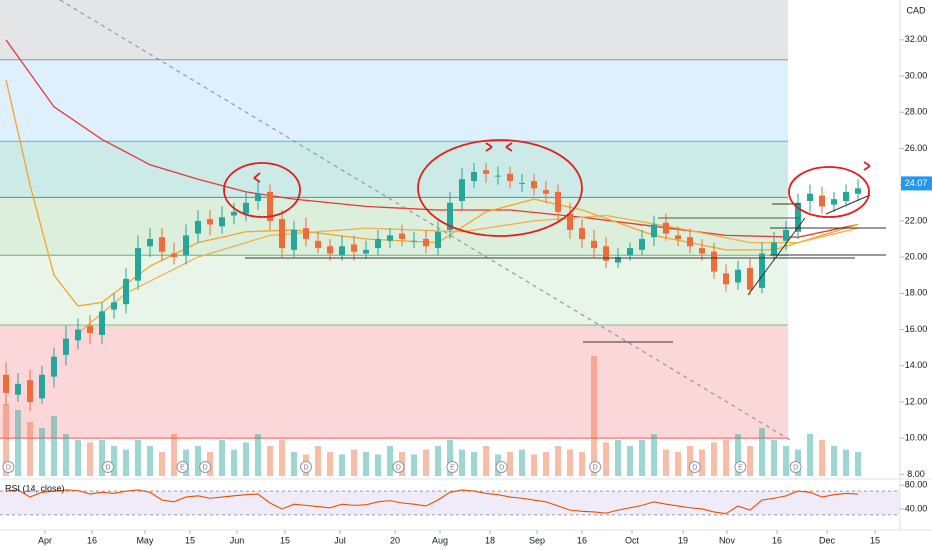 Image resolution: width=932 pixels, height=550 pixels. Describe the element at coordinates (340, 540) in the screenshot. I see `x-tick-label: Jul` at that location.